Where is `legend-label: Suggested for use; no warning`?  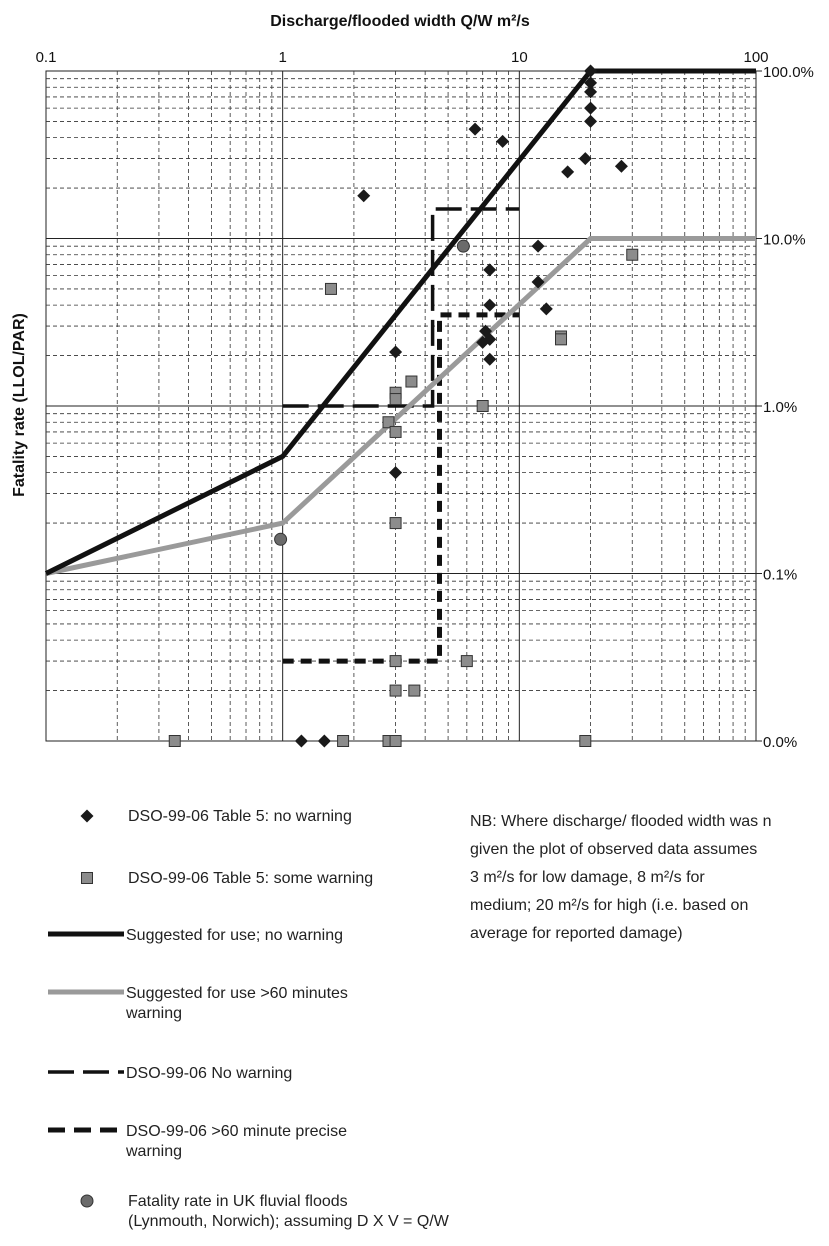 legend-label: Suggested for use; no warning is located at coordinates (234, 935).